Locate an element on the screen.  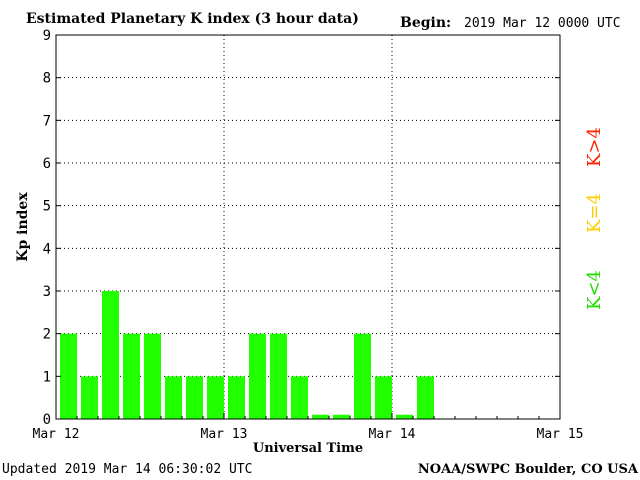
begin-label: Begin: is located at coordinates (425, 23).